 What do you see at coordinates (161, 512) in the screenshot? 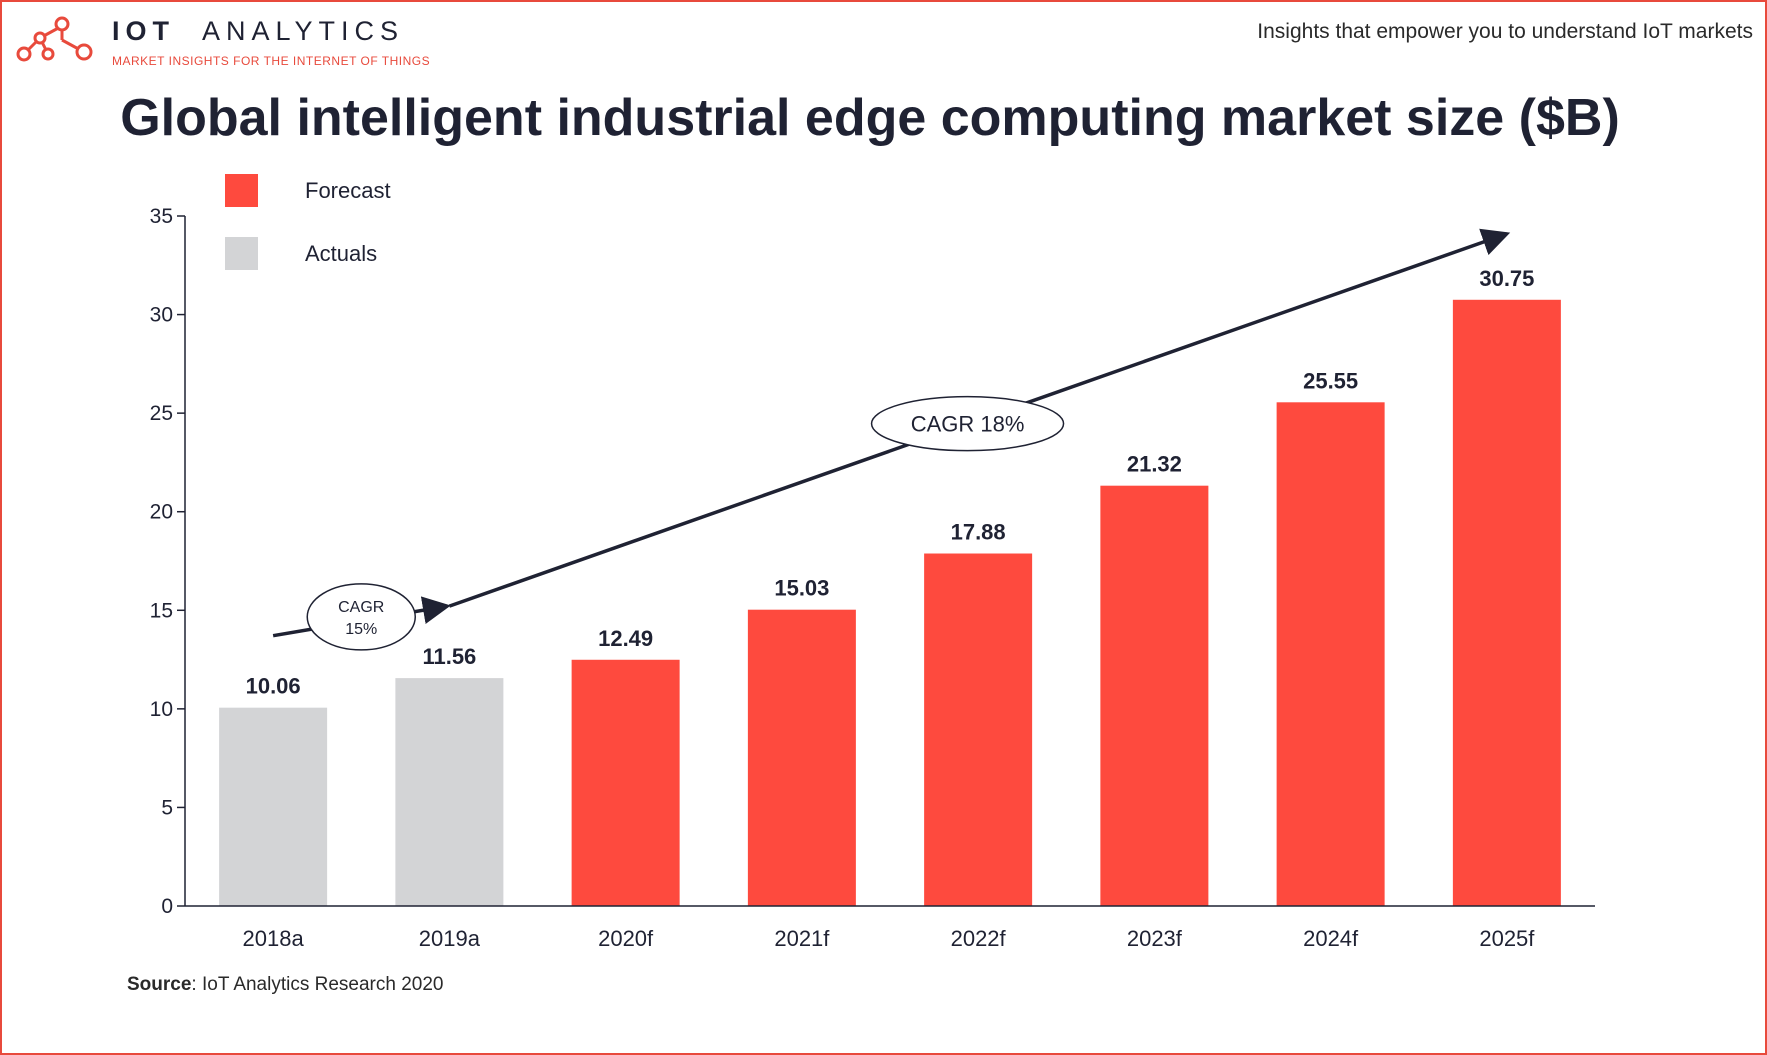
I see `y-tick-label: 20` at bounding box center [161, 512].